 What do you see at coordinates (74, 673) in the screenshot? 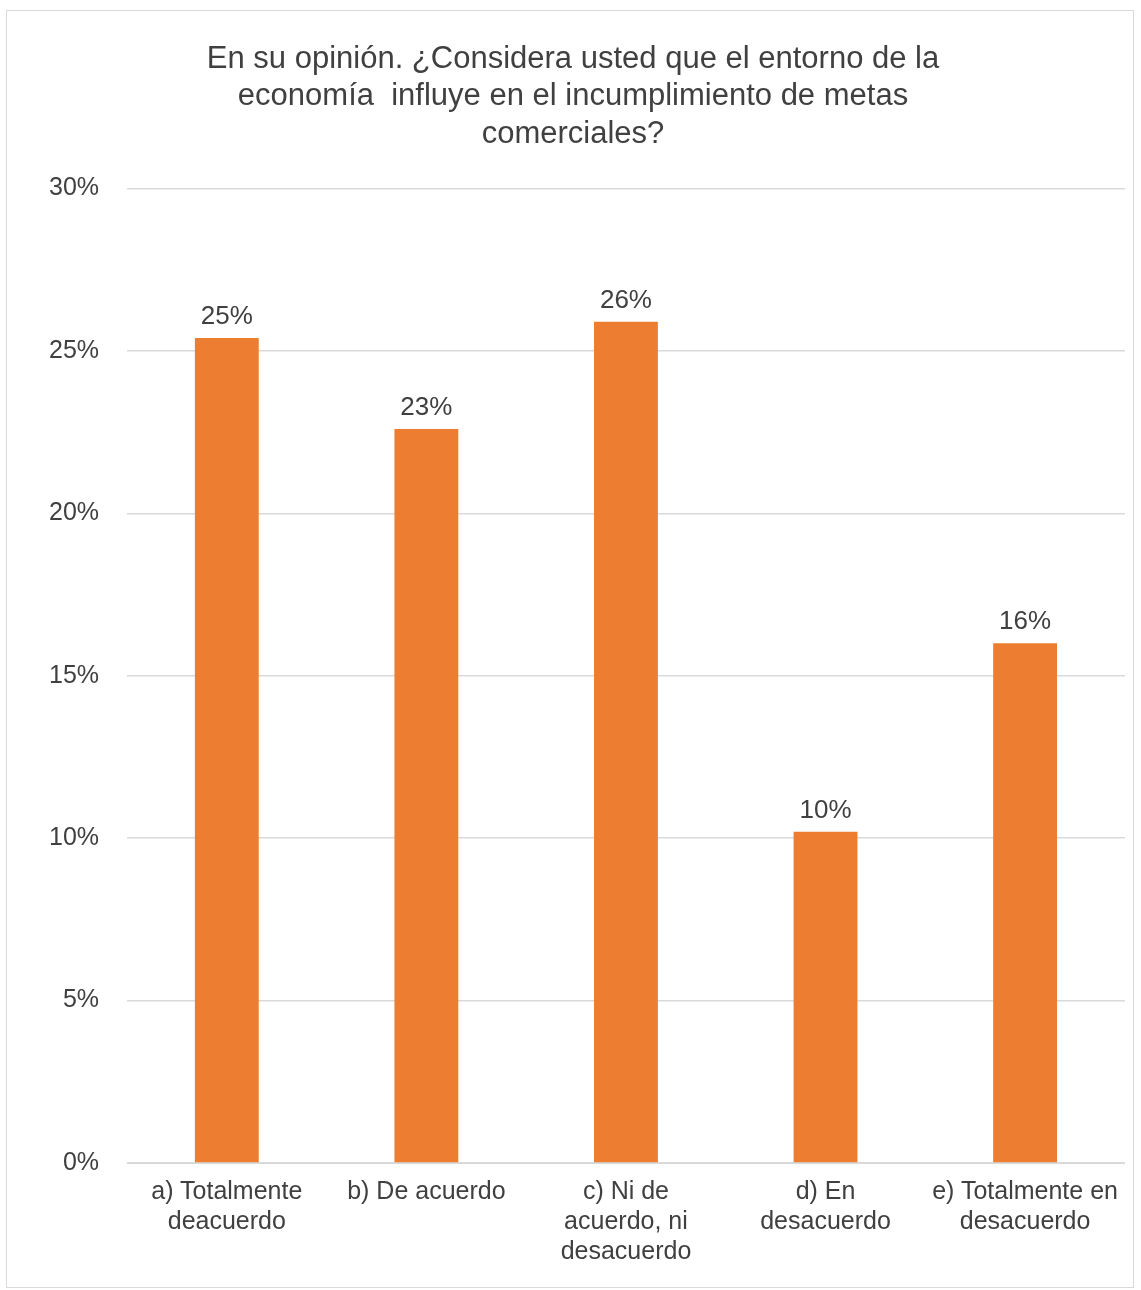
I see `y-tick-label: 15%` at bounding box center [74, 673].